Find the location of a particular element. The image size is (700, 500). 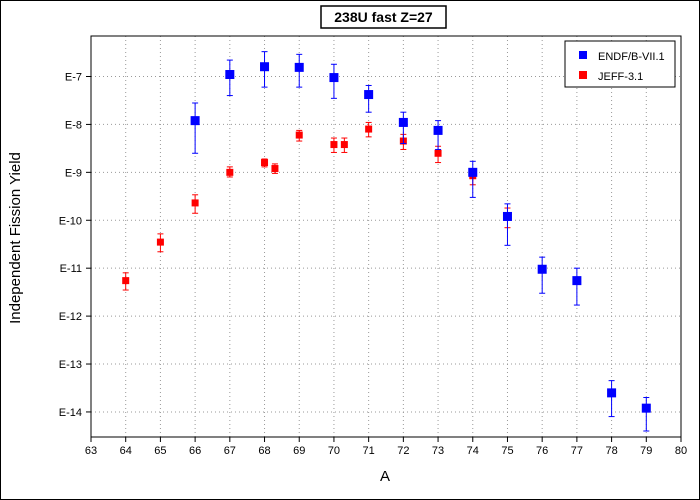

x-tick-label: 76 is located at coordinates (542, 451).